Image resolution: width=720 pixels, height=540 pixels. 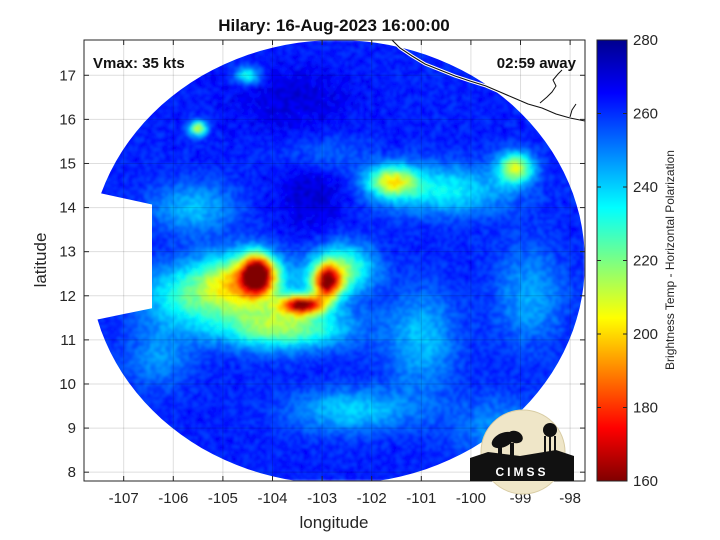 What do you see at coordinates (333, 522) in the screenshot?
I see `x-axis-label: longitude` at bounding box center [333, 522].